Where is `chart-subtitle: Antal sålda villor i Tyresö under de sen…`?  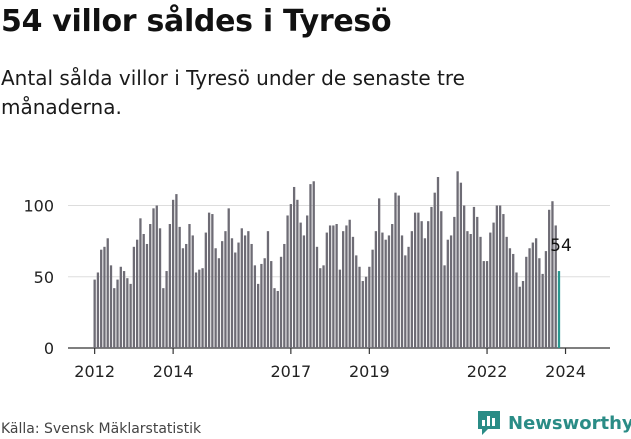 chart-subtitle: Antal sålda villor i Tyresö under de sen… is located at coordinates (233, 92).